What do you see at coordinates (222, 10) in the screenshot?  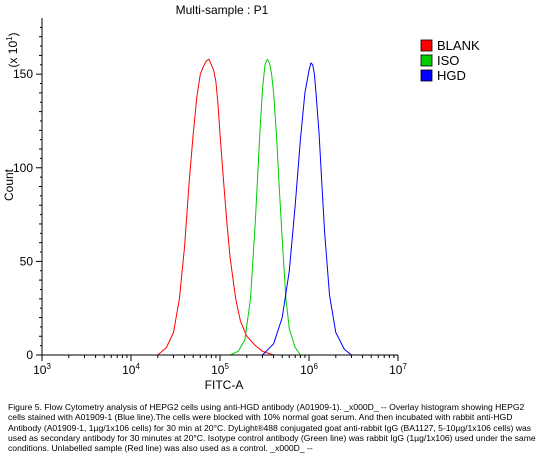 I see `chart-title: Multi-sample : P1` at bounding box center [222, 10].